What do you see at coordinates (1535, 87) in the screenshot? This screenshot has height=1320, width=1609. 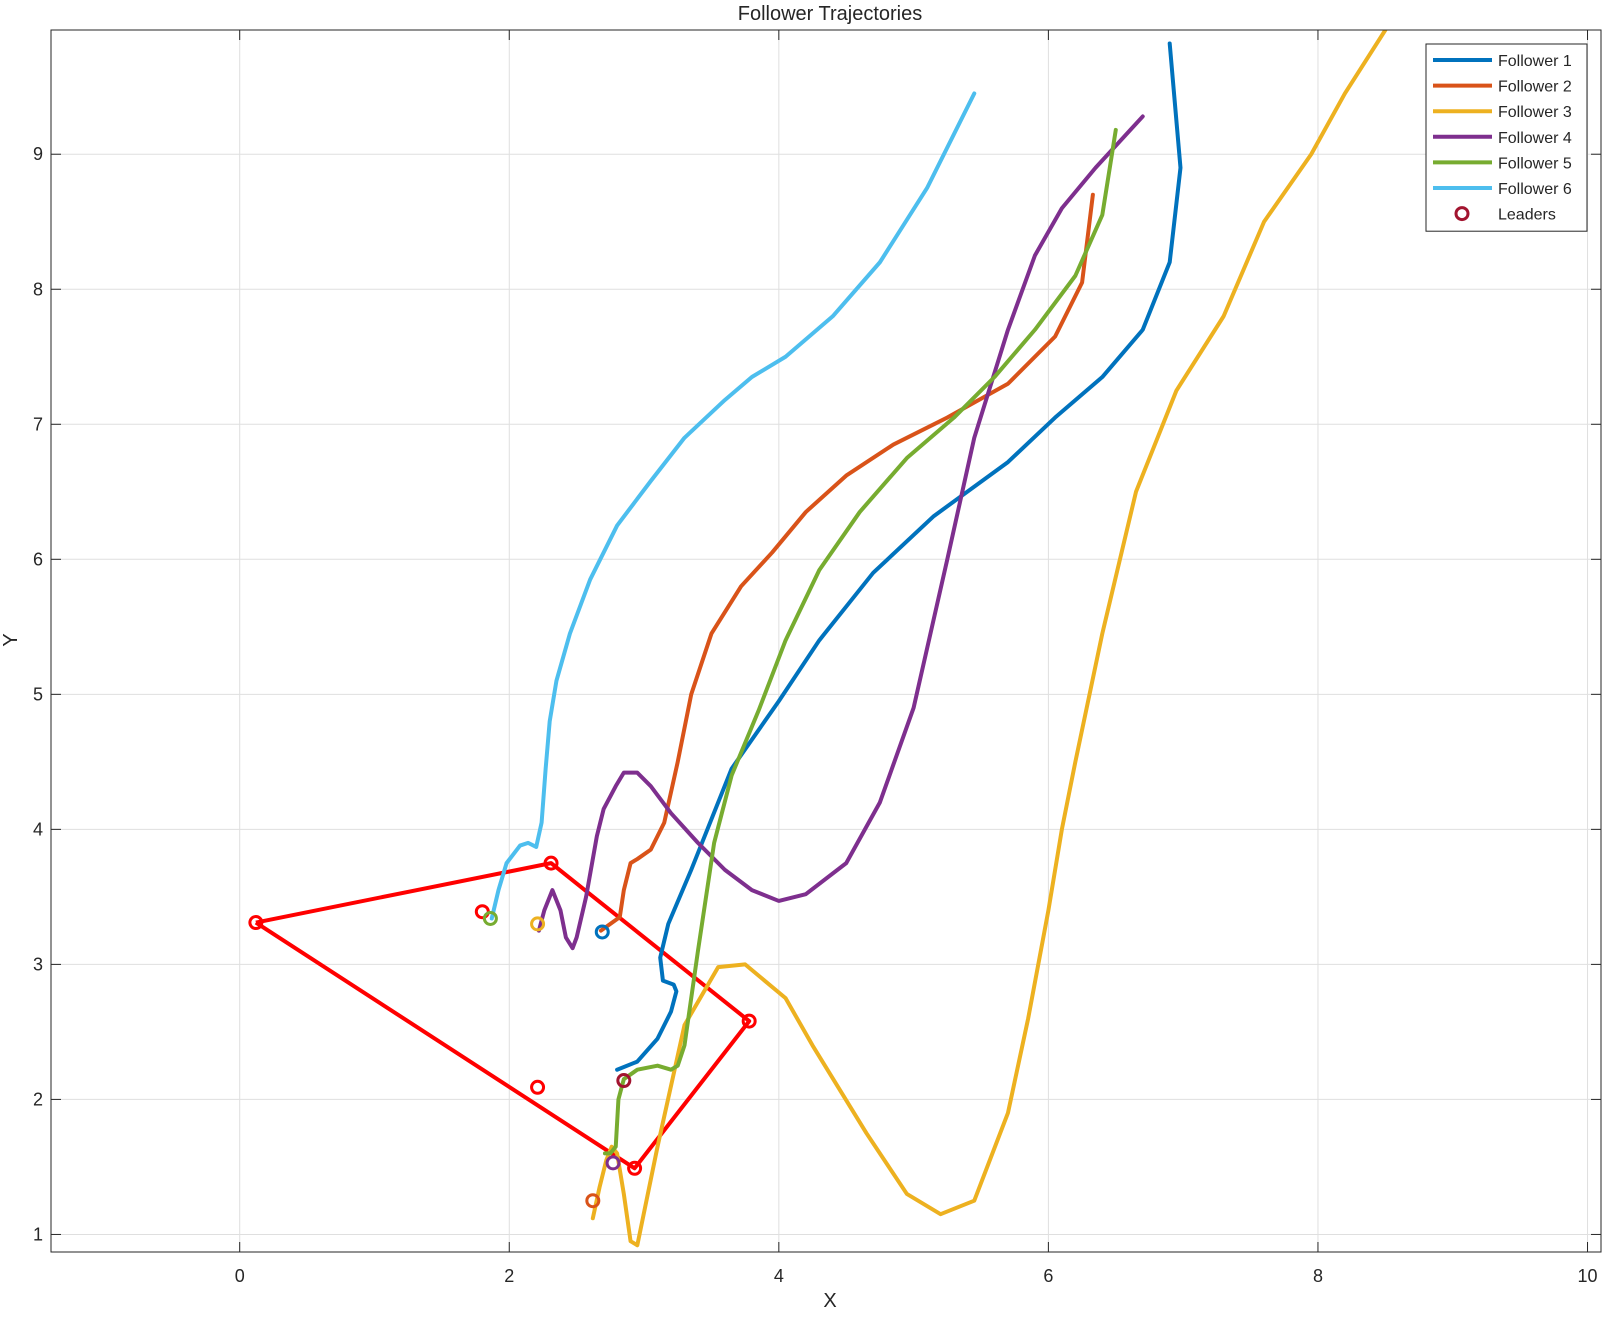 I see `legend-label: Follower 2` at bounding box center [1535, 87].